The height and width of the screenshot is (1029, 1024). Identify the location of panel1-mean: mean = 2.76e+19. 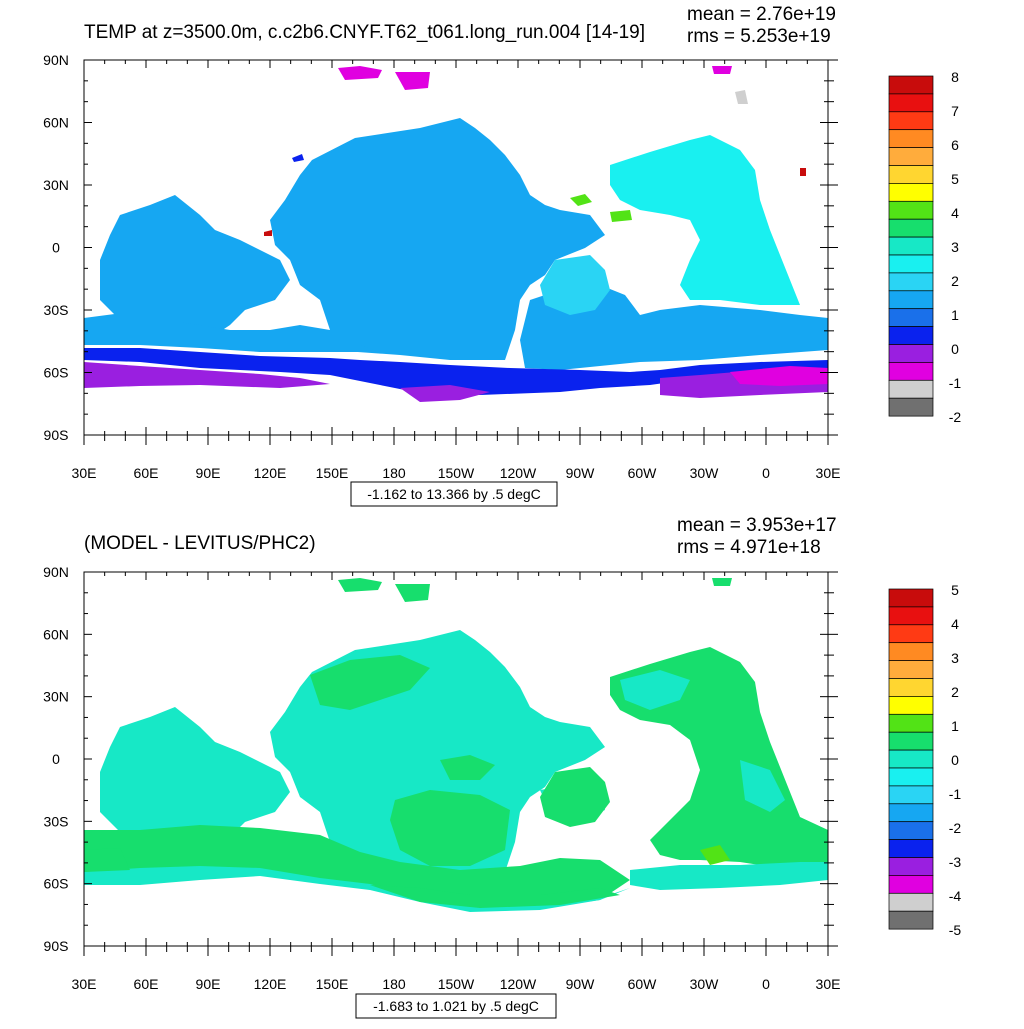
(761, 14).